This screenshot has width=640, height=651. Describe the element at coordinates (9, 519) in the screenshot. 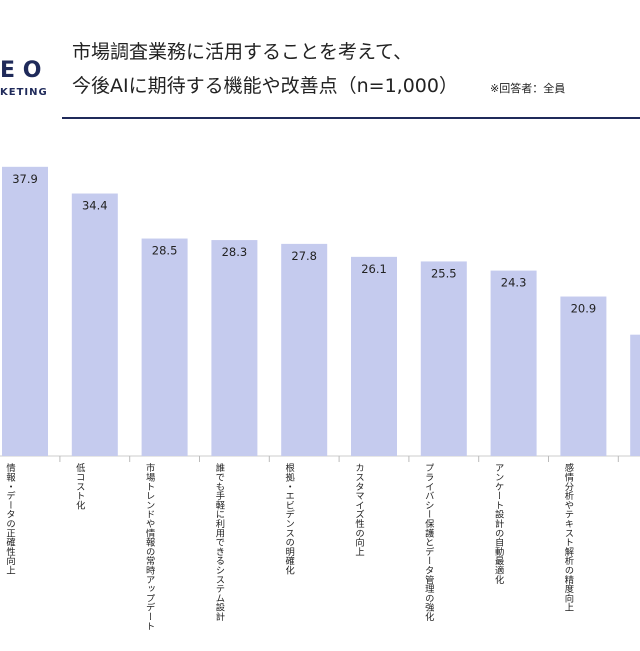

I see `x-tick-label: 情報・データの正確性向上` at that location.